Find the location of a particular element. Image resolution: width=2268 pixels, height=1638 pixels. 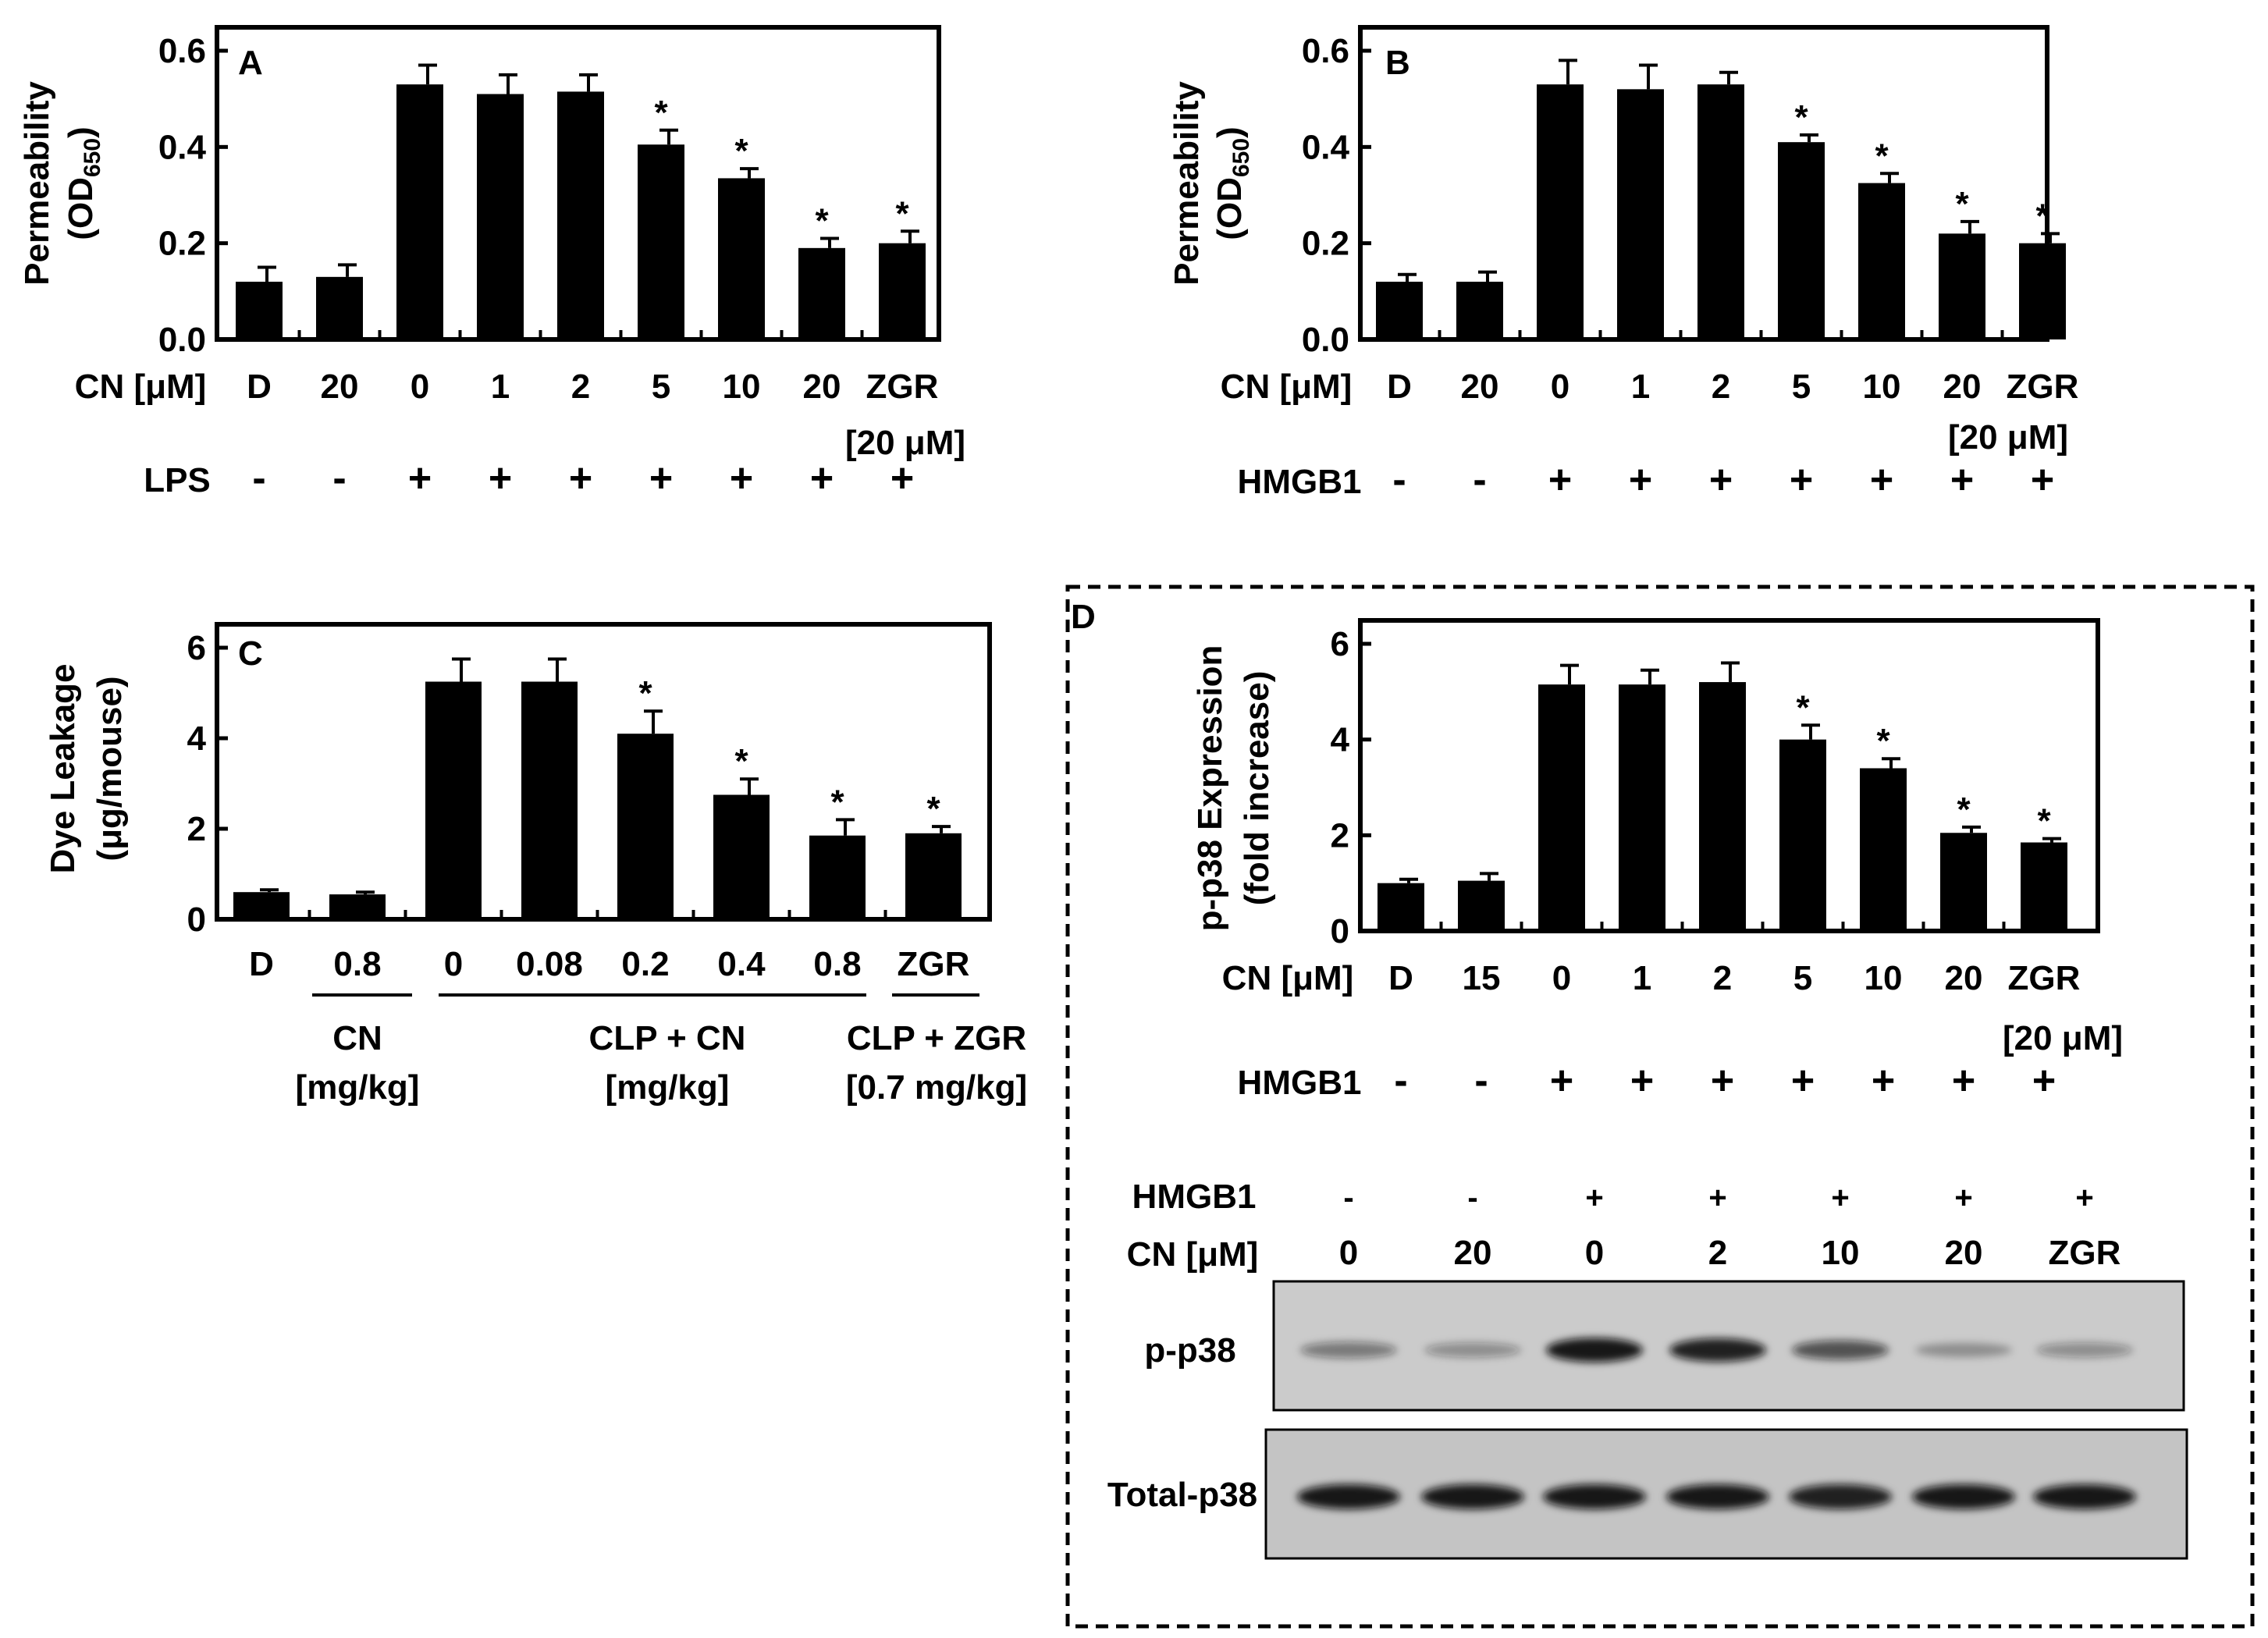

zgr-dose: [20 μM] is located at coordinates (2008, 437).